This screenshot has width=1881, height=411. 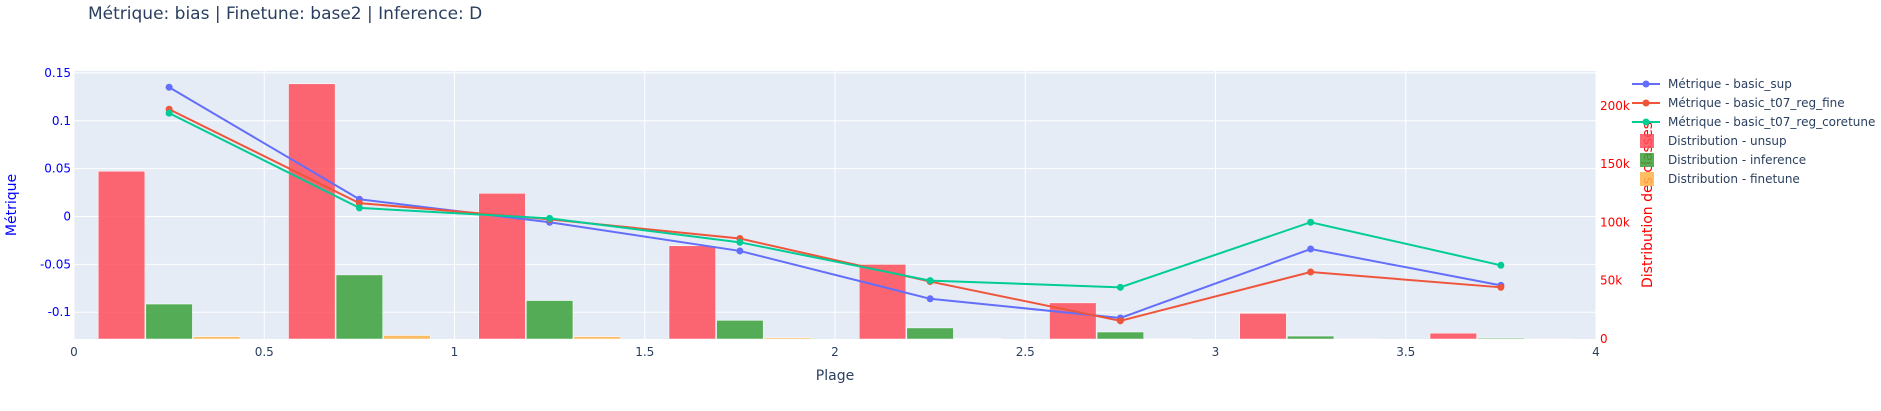 I want to click on y-right-tick-label: 150k, so click(x=1615, y=164).